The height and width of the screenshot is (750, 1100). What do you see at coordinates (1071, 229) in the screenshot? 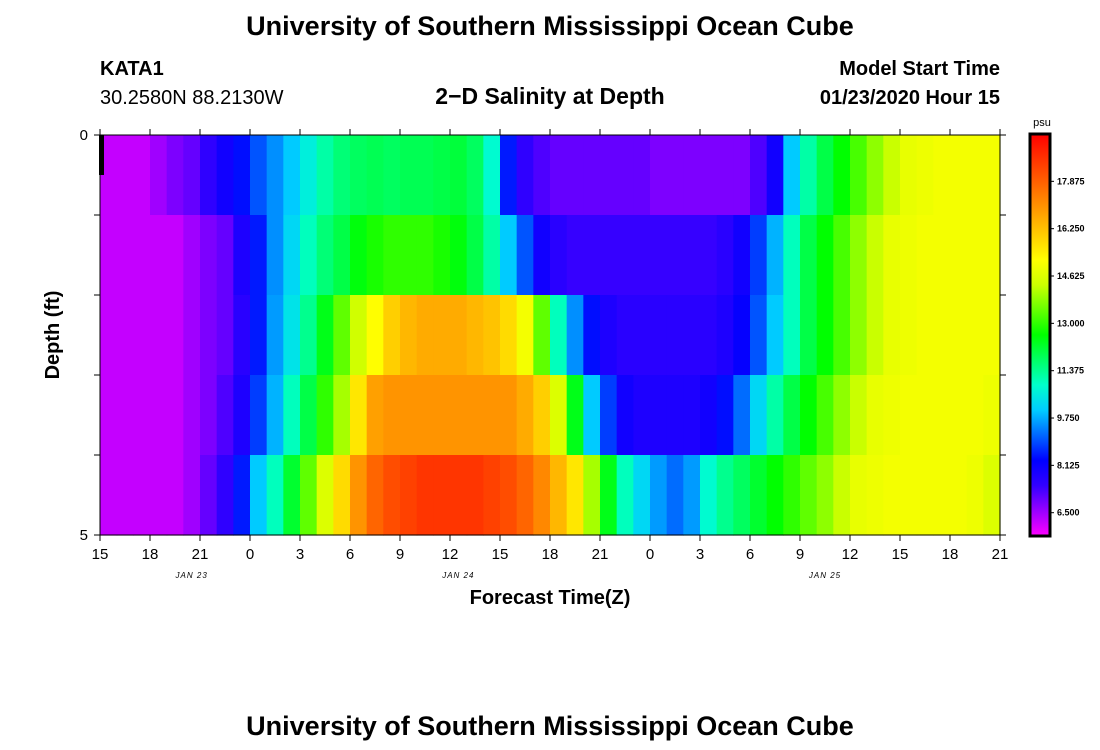
I see `colorbar-tick-label: 16.250` at bounding box center [1071, 229].